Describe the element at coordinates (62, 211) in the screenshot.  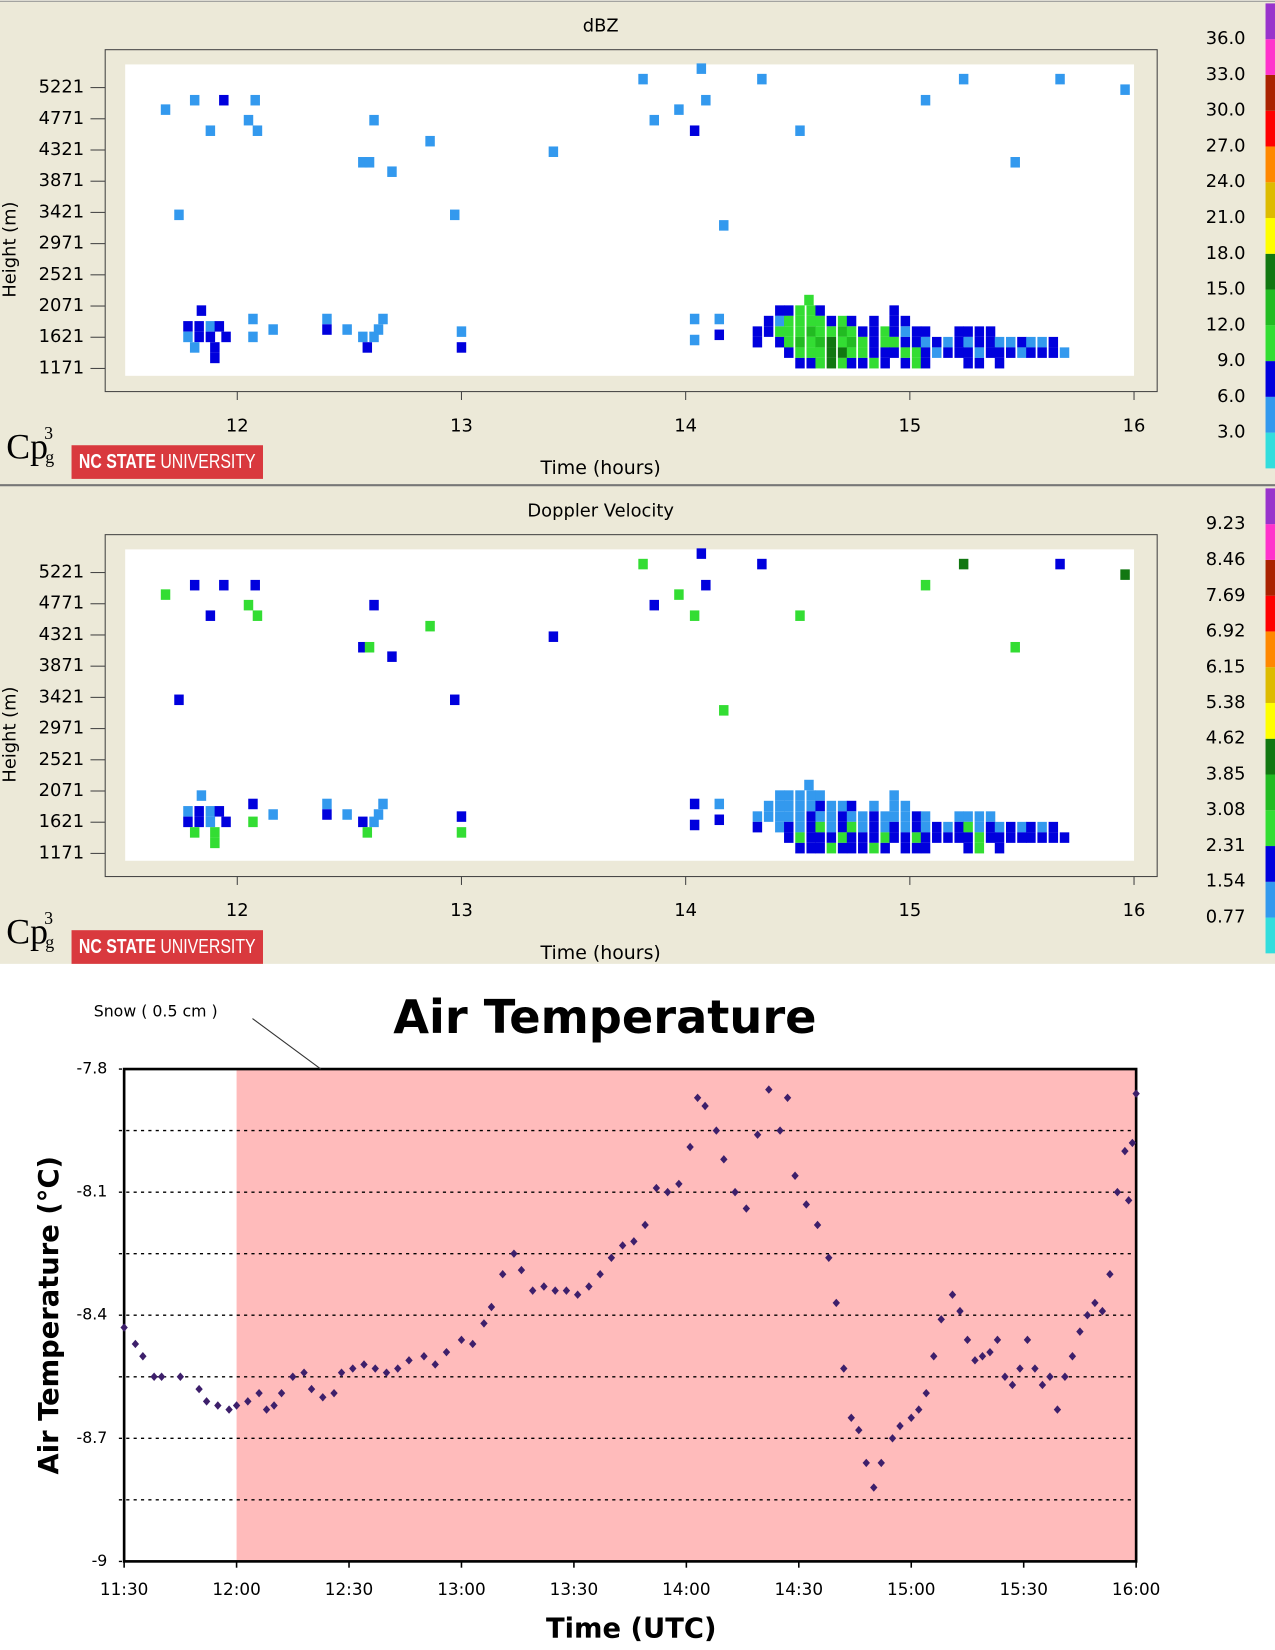
I see `y-tick-label: 3421` at that location.